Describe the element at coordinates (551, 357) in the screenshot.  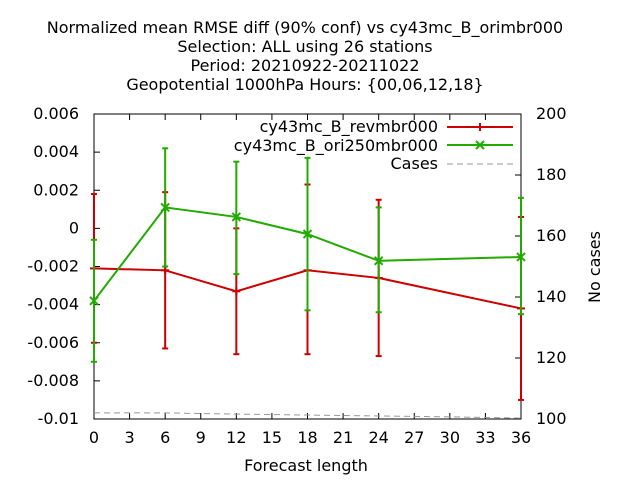
I see `y2-tick-label: 120` at that location.